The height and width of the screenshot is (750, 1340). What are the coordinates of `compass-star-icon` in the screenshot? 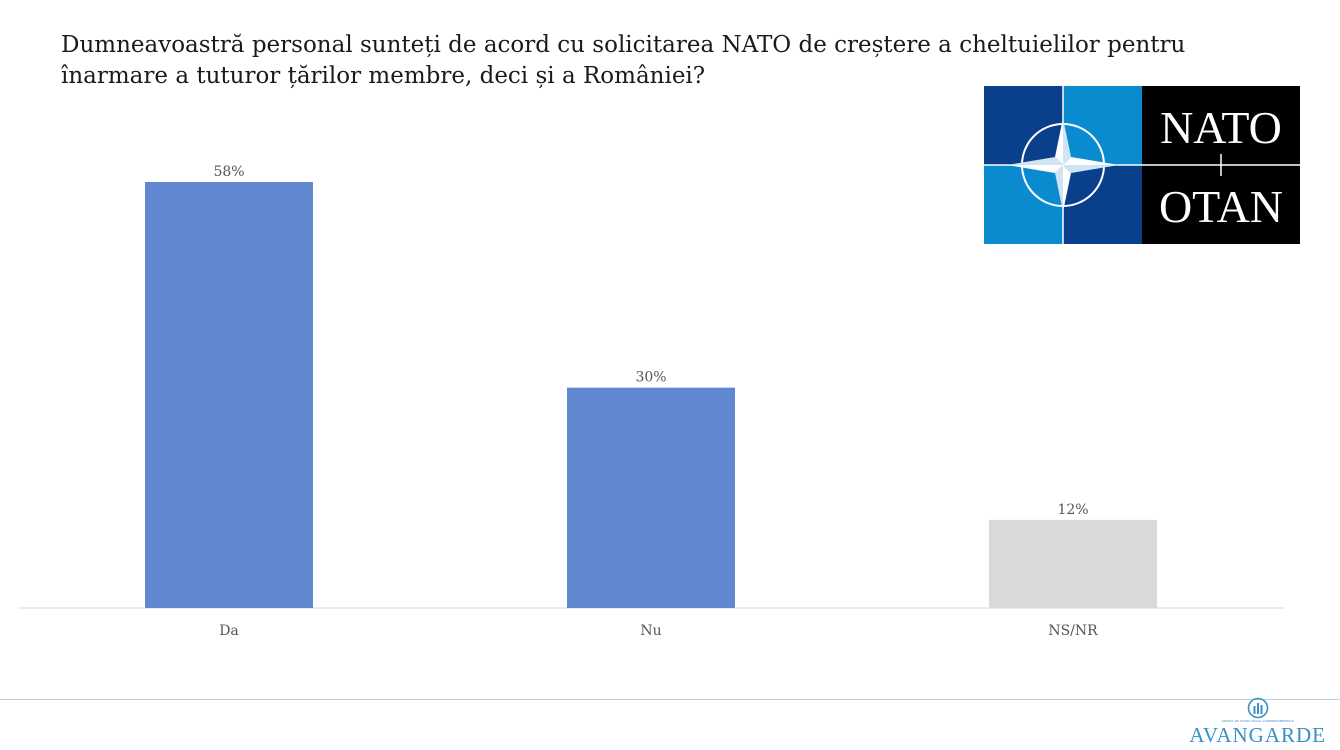 It's located at (1063, 165).